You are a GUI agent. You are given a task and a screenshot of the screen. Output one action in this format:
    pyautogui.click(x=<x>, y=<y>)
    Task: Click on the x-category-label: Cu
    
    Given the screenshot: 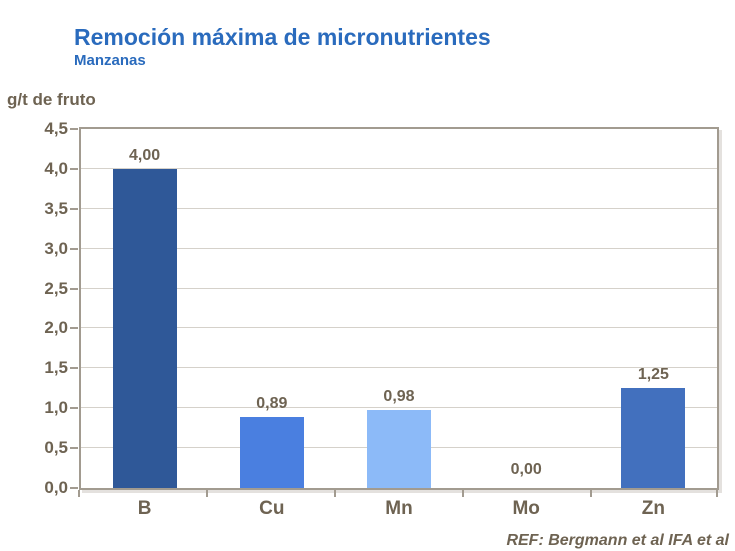 What is the action you would take?
    pyautogui.click(x=272, y=508)
    